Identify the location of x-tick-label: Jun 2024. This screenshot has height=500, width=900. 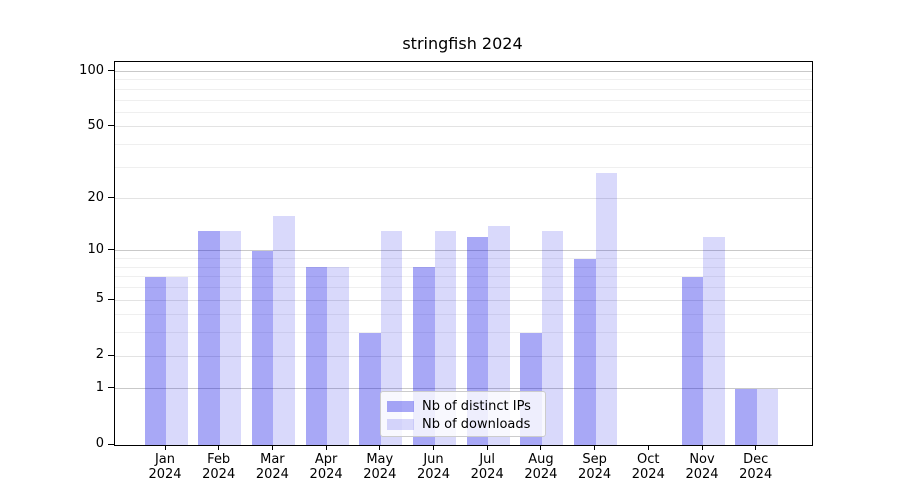
(434, 467).